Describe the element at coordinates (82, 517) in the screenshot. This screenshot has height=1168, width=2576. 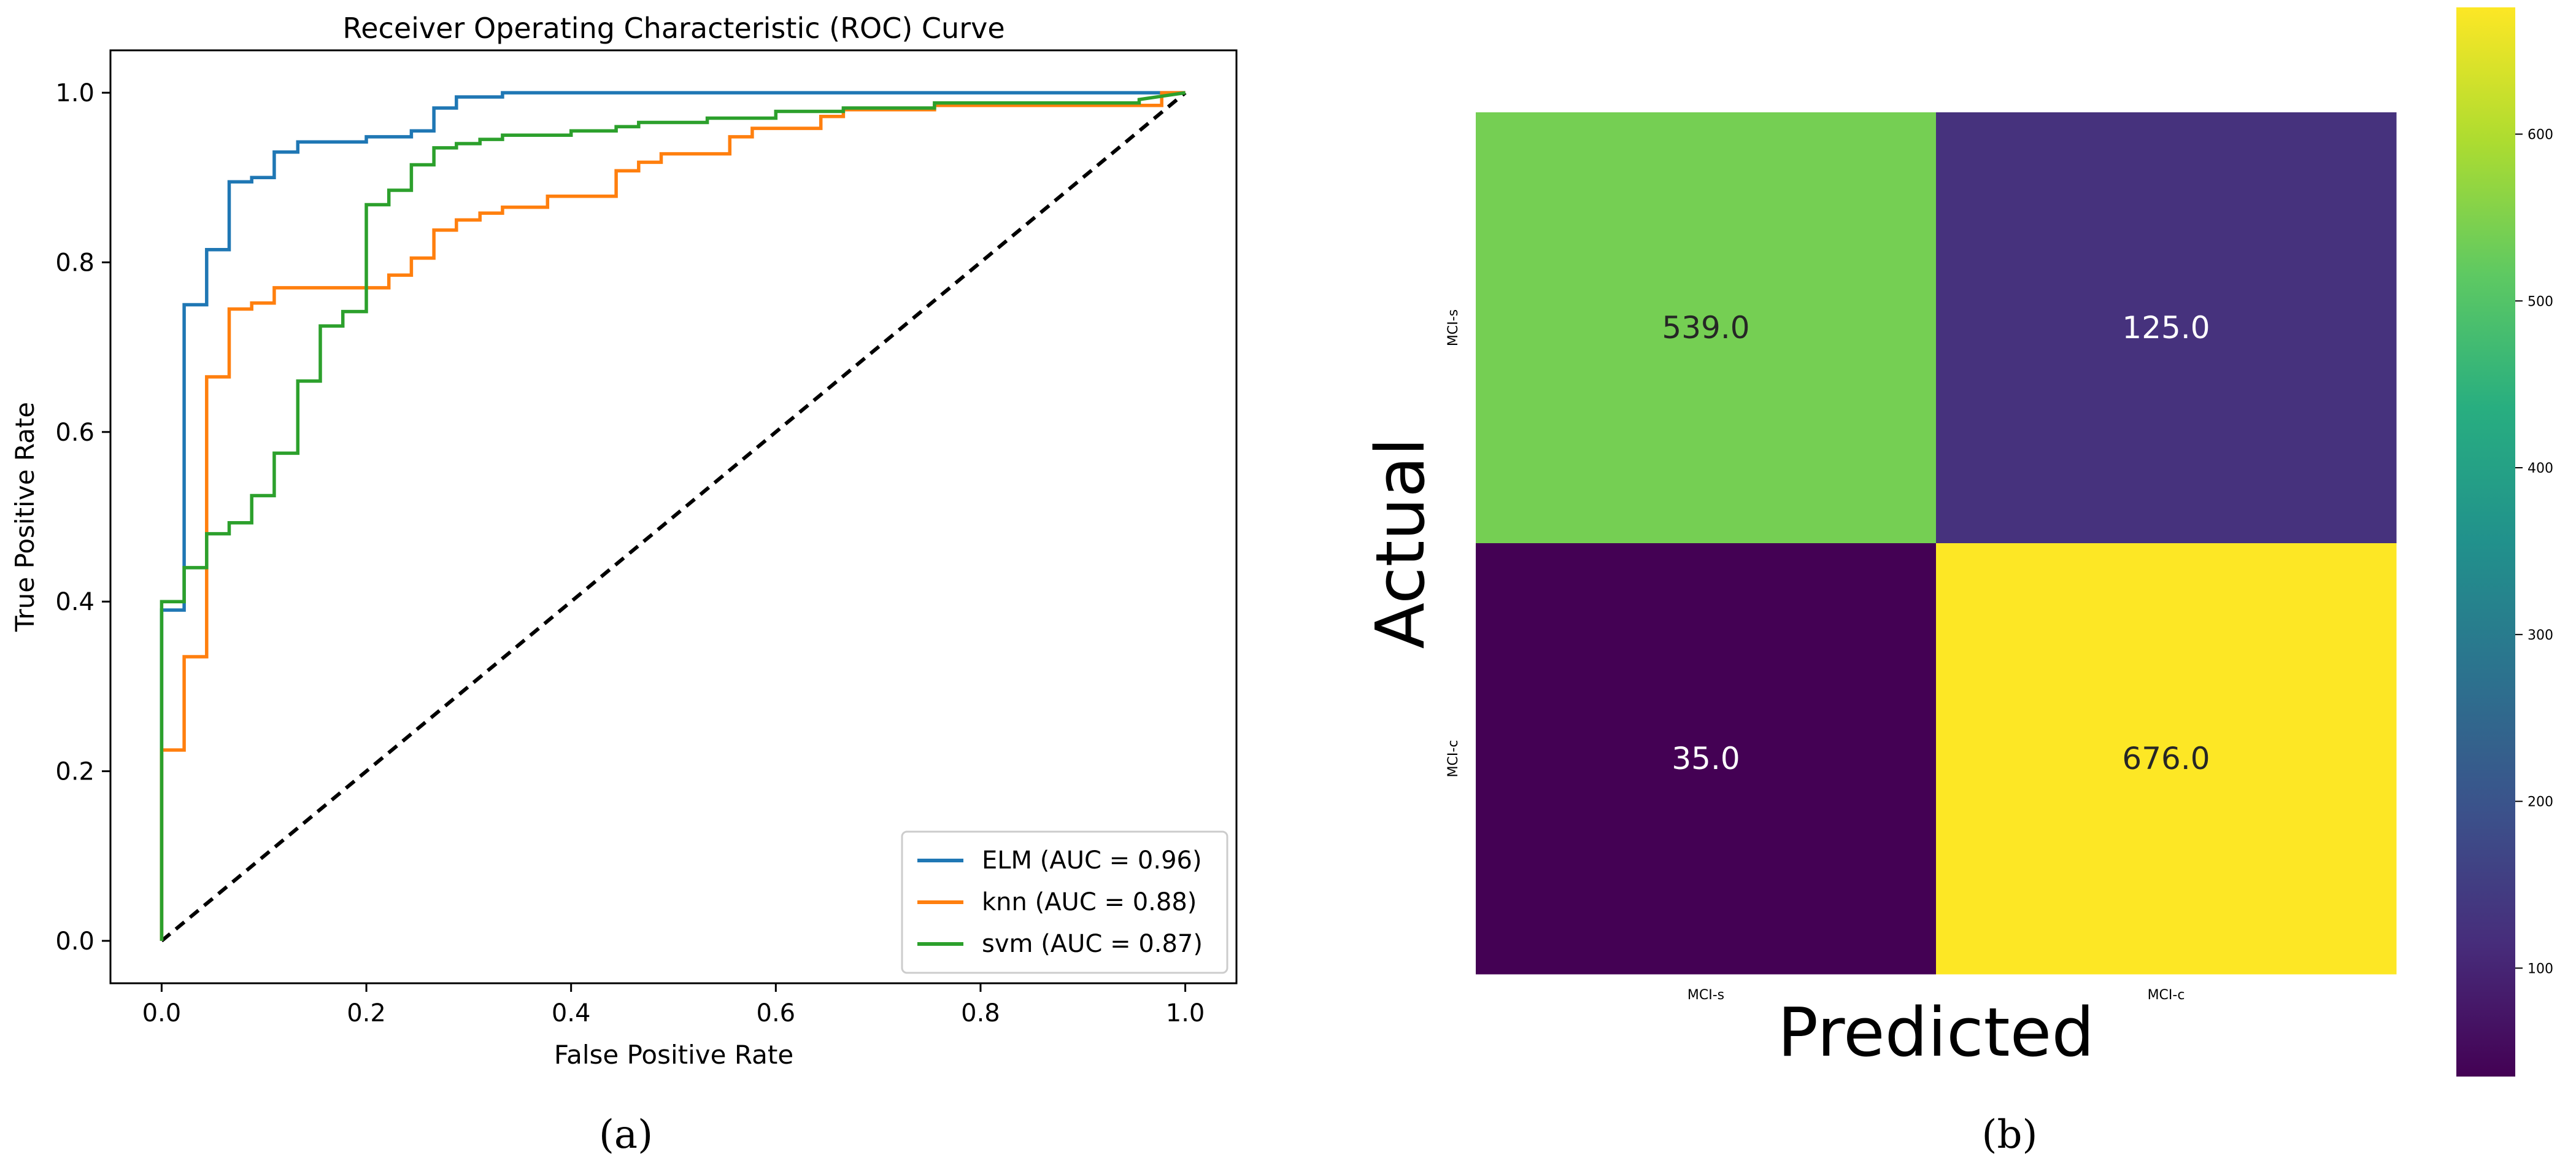
I see `roc-y-axis: 0.0 0.2 0.4 0.6 0.8 1.0` at that location.